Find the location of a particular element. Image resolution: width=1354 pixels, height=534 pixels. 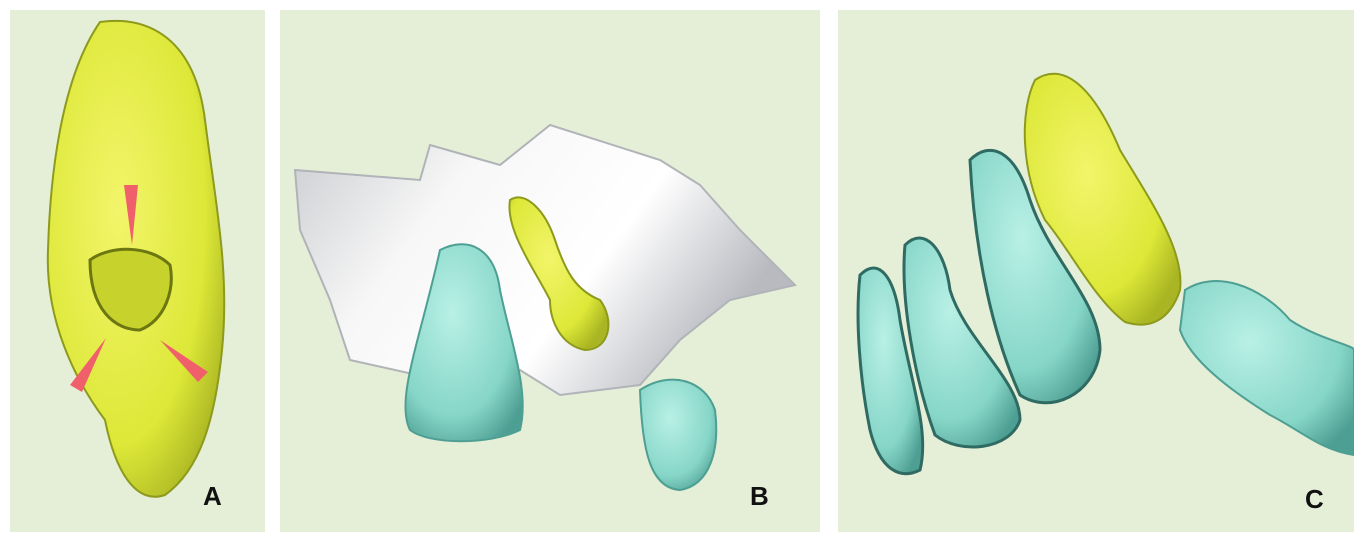

panel-label: C is located at coordinates (1314, 499).